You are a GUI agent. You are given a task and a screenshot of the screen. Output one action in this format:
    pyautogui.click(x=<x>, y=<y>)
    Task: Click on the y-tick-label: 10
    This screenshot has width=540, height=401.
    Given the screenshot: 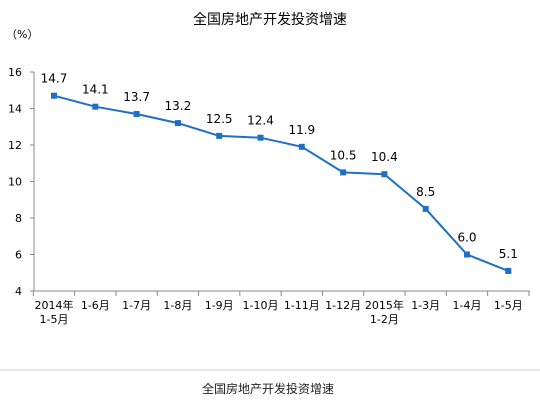 What is the action you would take?
    pyautogui.click(x=15, y=182)
    